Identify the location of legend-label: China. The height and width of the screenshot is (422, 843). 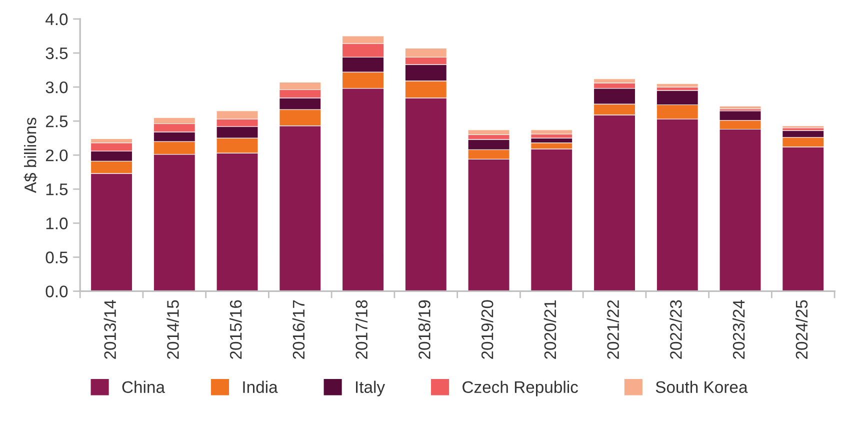
(144, 386).